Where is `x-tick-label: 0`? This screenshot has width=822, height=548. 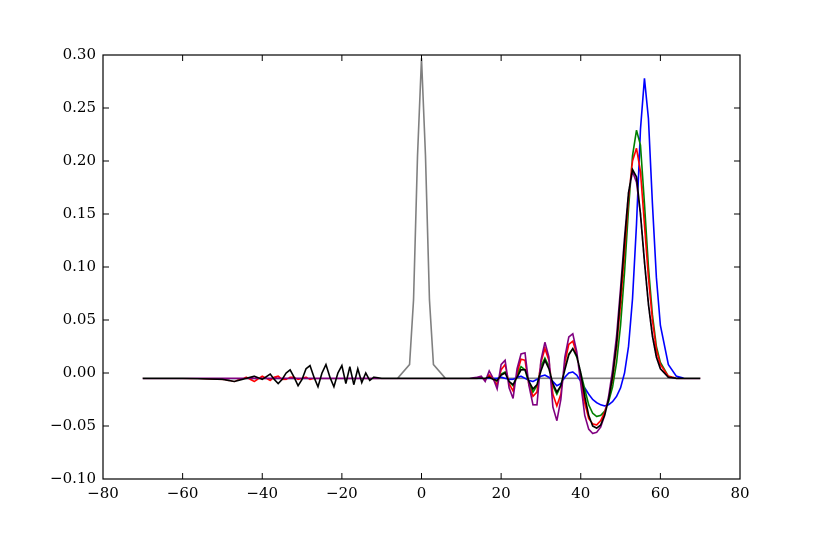 x-tick-label: 0 is located at coordinates (422, 493).